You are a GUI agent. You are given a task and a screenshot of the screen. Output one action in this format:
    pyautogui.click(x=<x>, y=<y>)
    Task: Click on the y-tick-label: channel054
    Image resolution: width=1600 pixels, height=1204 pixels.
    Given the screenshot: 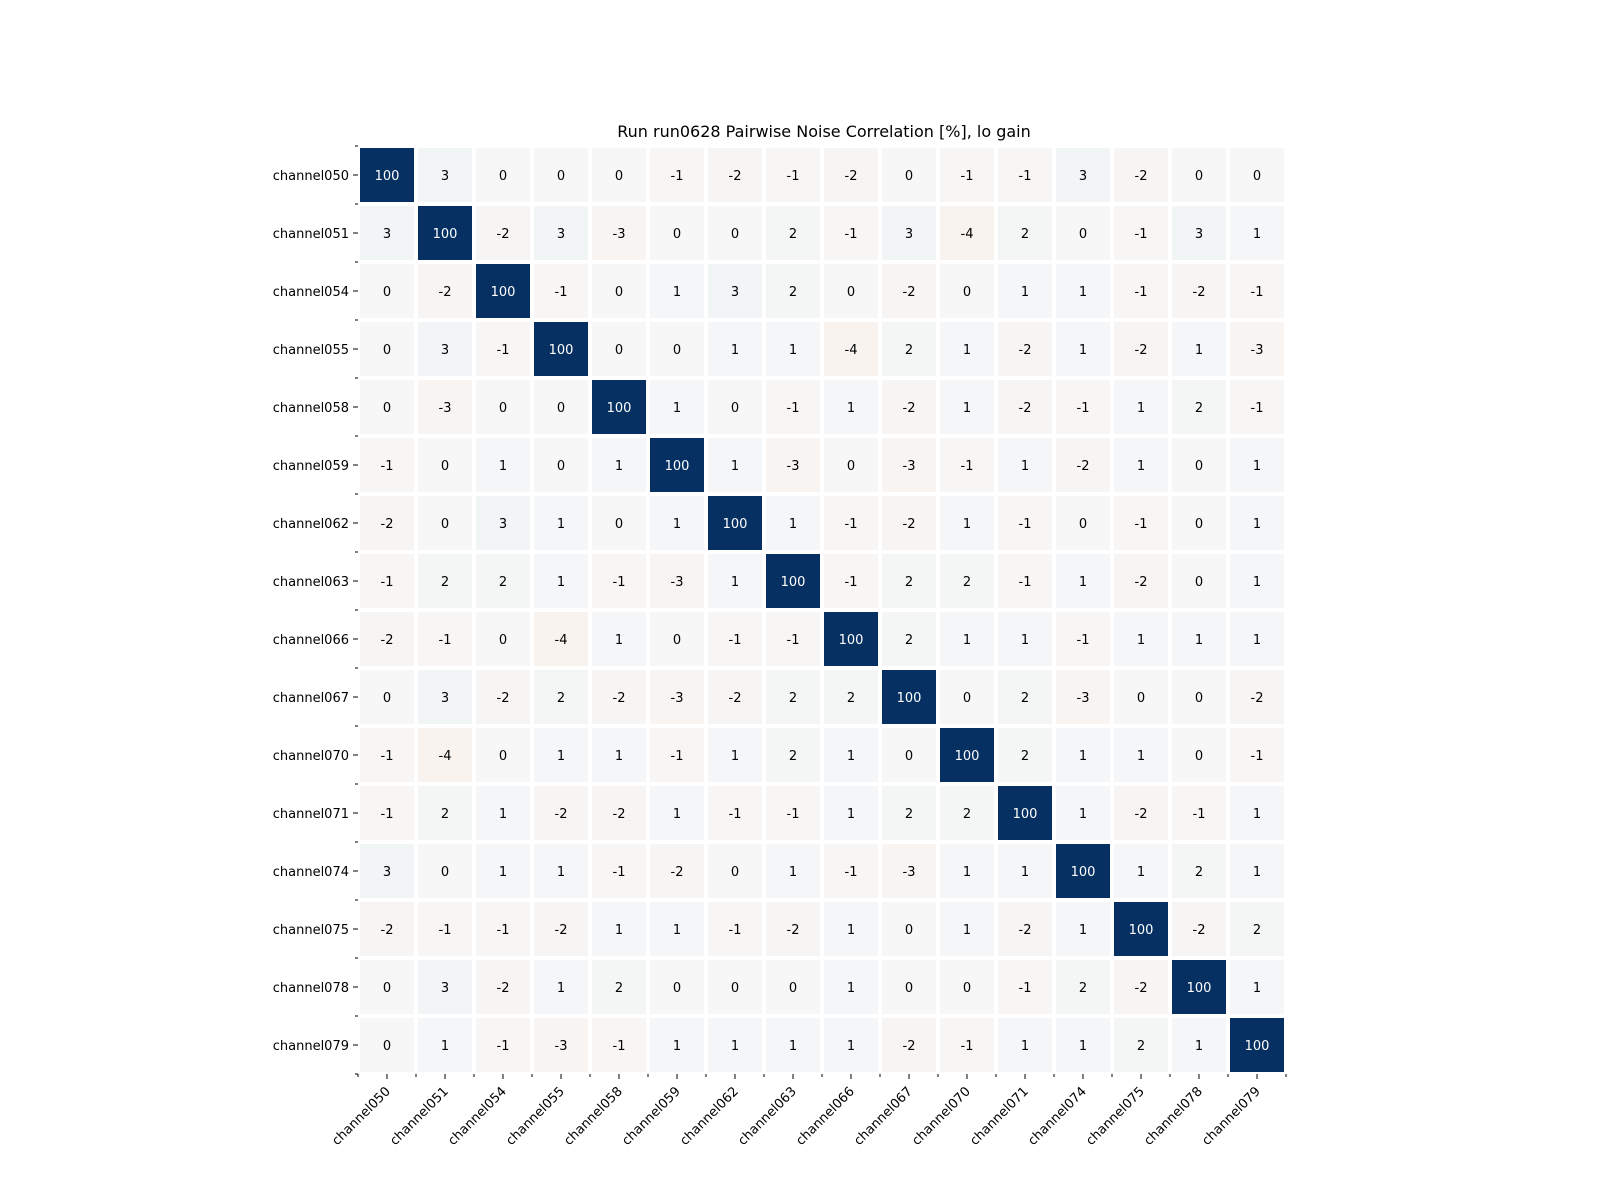 What is the action you would take?
    pyautogui.click(x=311, y=292)
    